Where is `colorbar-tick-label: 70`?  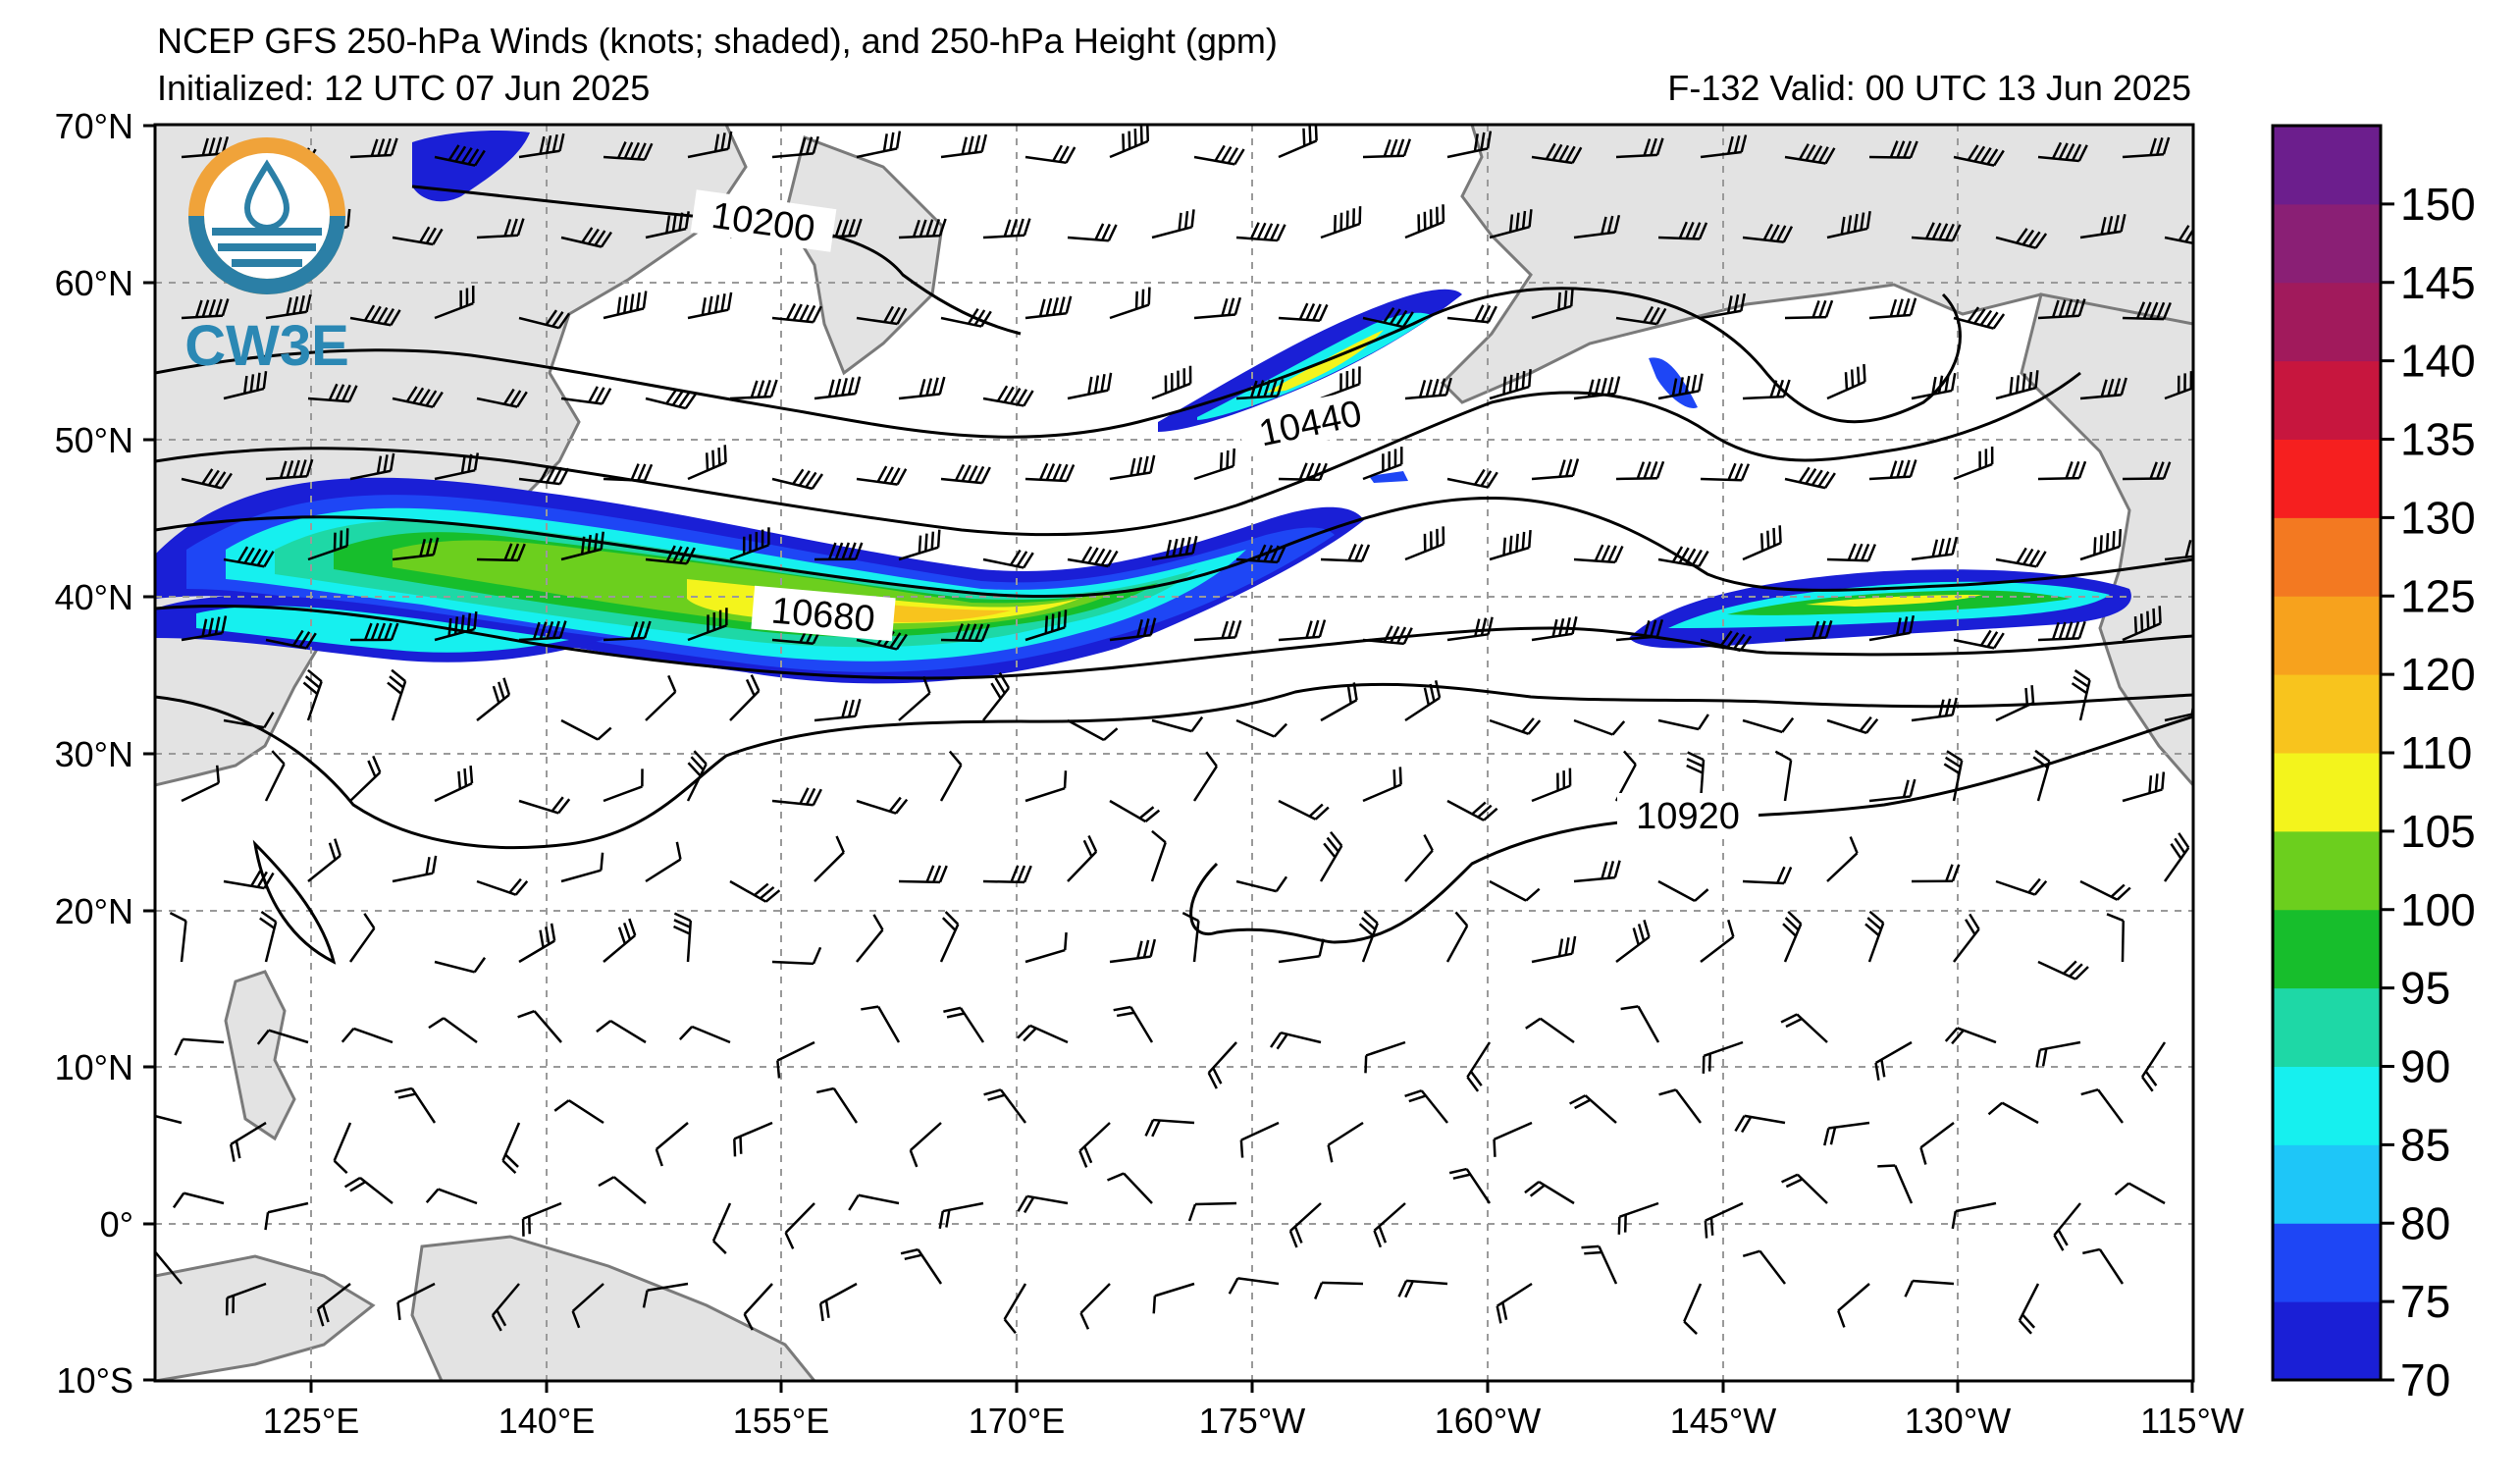
colorbar-tick-label: 70 is located at coordinates (2425, 1380).